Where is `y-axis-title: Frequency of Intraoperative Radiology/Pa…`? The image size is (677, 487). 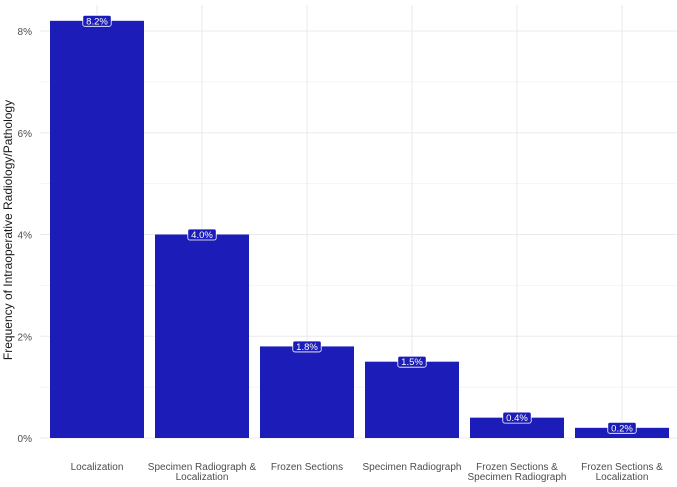
y-axis-title: Frequency of Intraoperative Radiology/Pa… is located at coordinates (8, 230).